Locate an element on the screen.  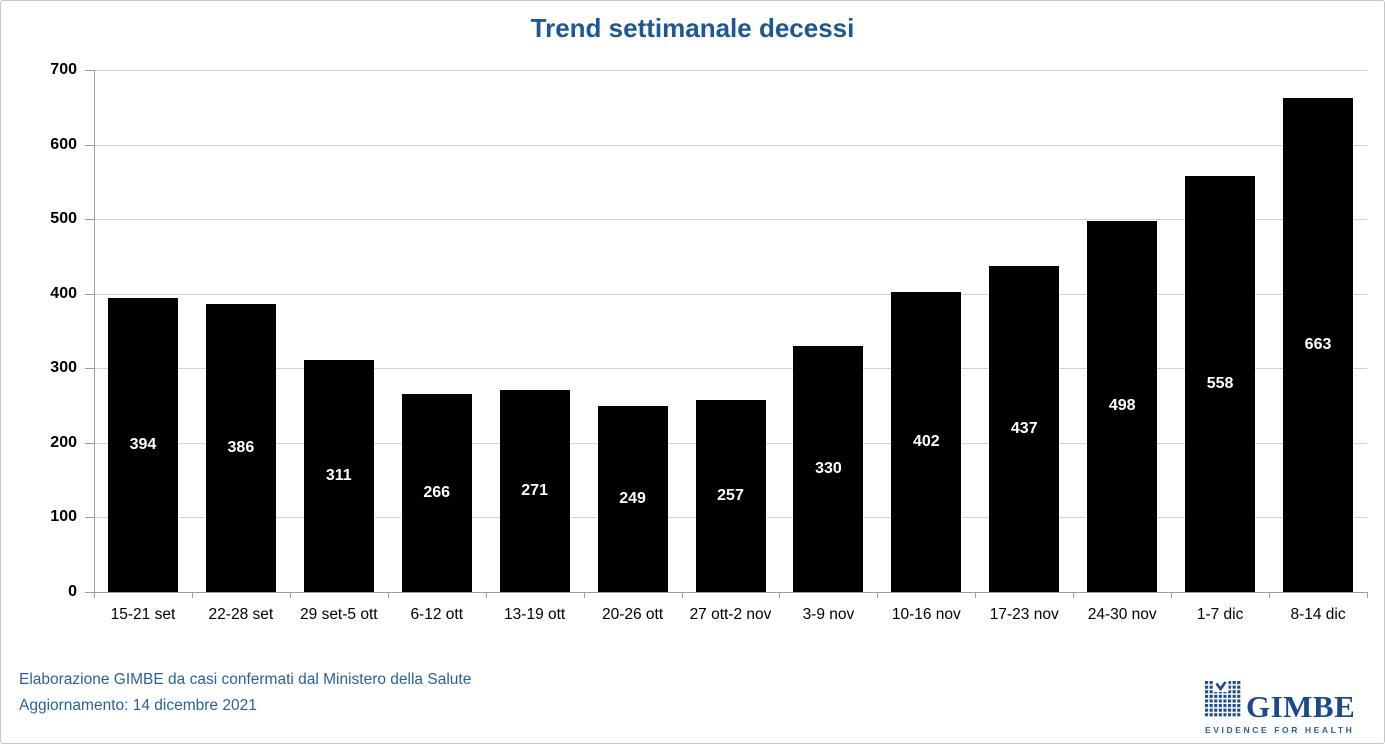
bar: 402 is located at coordinates (926, 442).